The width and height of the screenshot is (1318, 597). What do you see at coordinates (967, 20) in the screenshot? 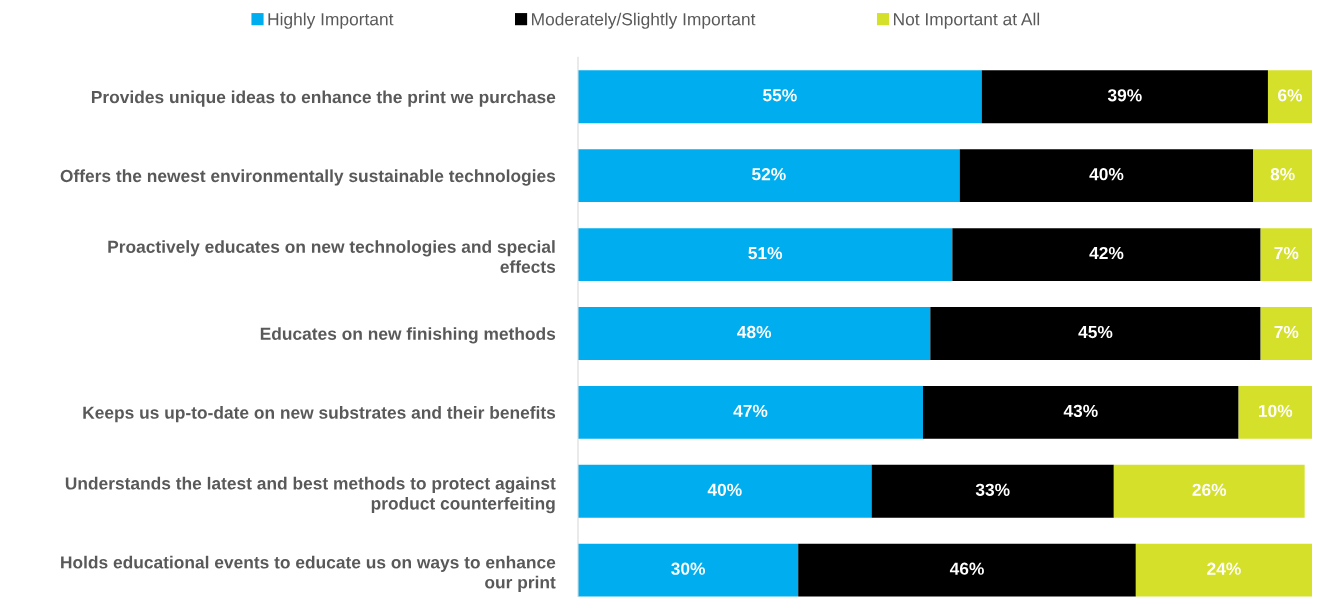
I see `legend-label: Not Important at All` at bounding box center [967, 20].